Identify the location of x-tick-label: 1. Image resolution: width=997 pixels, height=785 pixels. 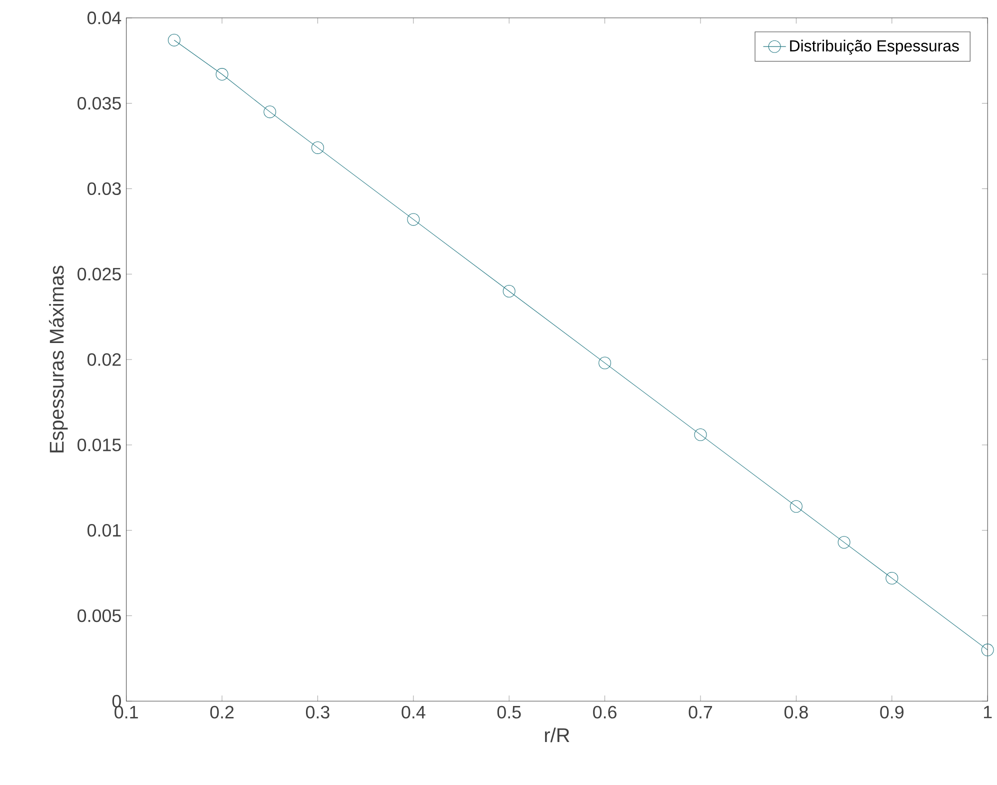
(988, 712).